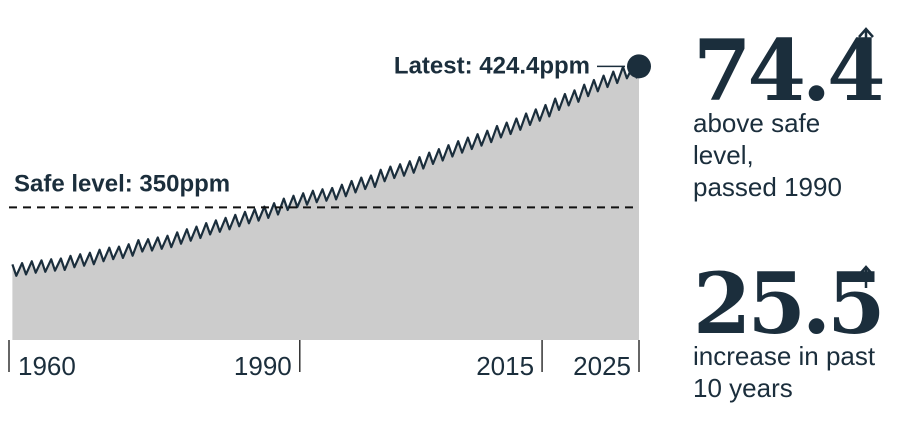 The width and height of the screenshot is (916, 442). What do you see at coordinates (756, 123) in the screenshot?
I see `stat-label: above safe` at bounding box center [756, 123].